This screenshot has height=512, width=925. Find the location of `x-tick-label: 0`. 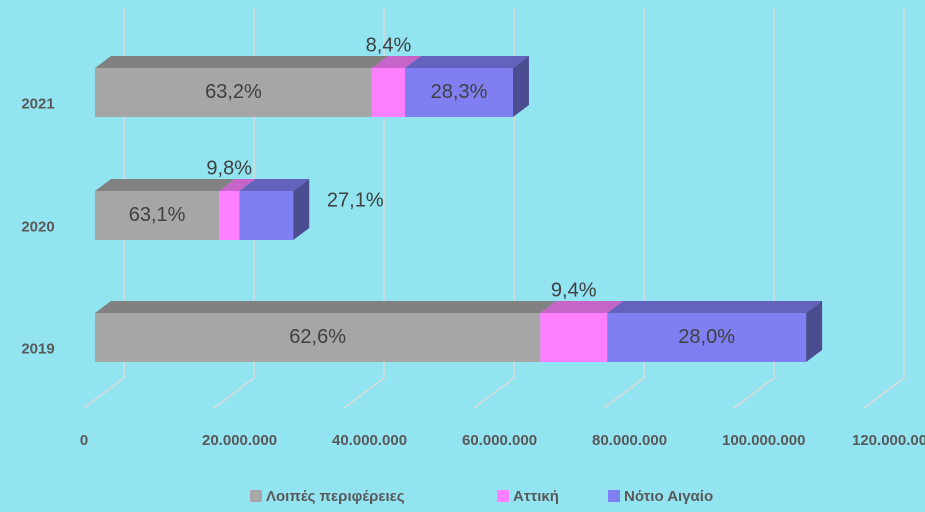

x-tick-label: 0 is located at coordinates (84, 440).